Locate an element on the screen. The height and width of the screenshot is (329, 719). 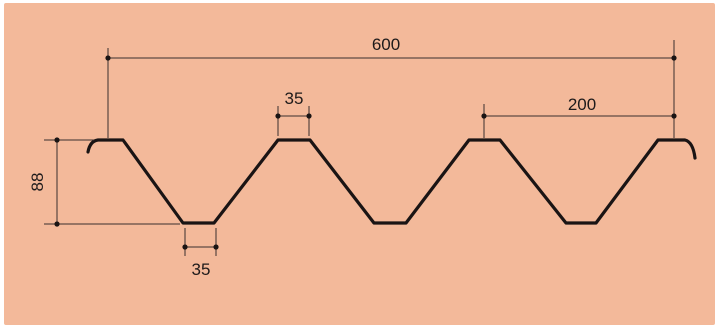
dim-200-right-dot is located at coordinates (674, 116).